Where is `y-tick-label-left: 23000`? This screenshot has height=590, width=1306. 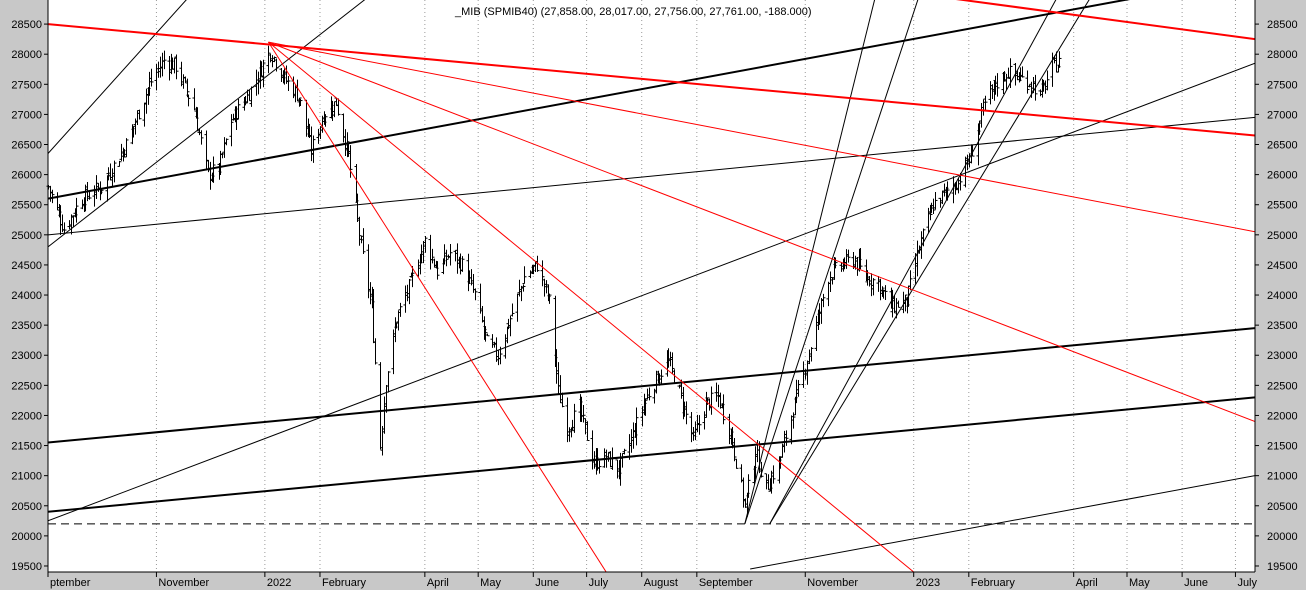
y-tick-label-left: 23000 is located at coordinates (26, 356).